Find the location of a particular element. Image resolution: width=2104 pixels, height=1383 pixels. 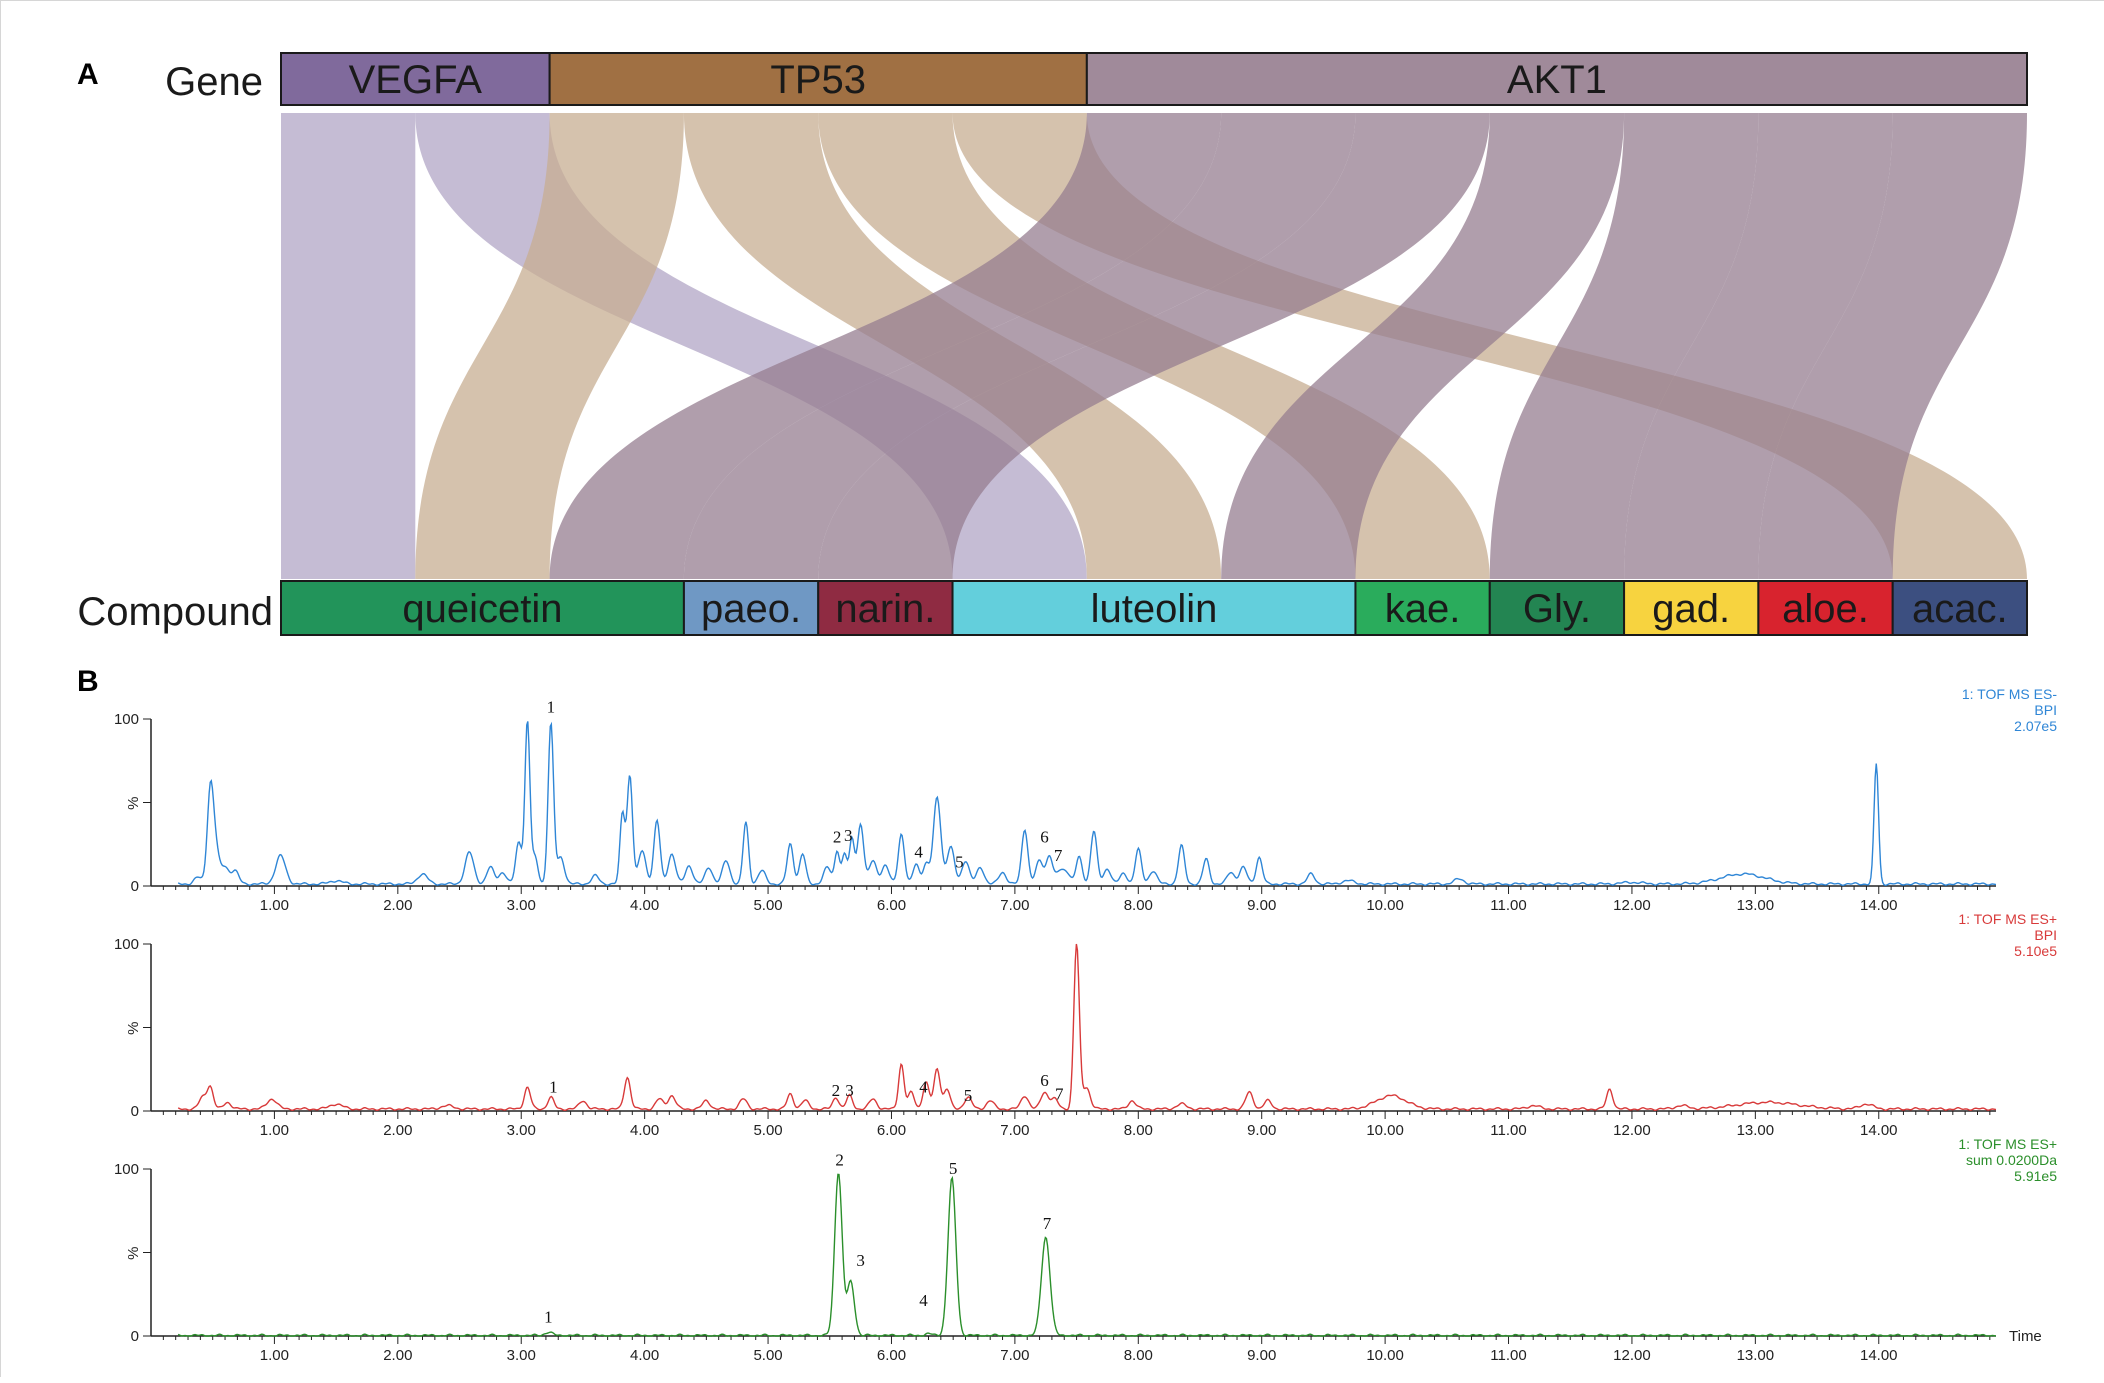

compound-node-kae is located at coordinates (1422, 608).